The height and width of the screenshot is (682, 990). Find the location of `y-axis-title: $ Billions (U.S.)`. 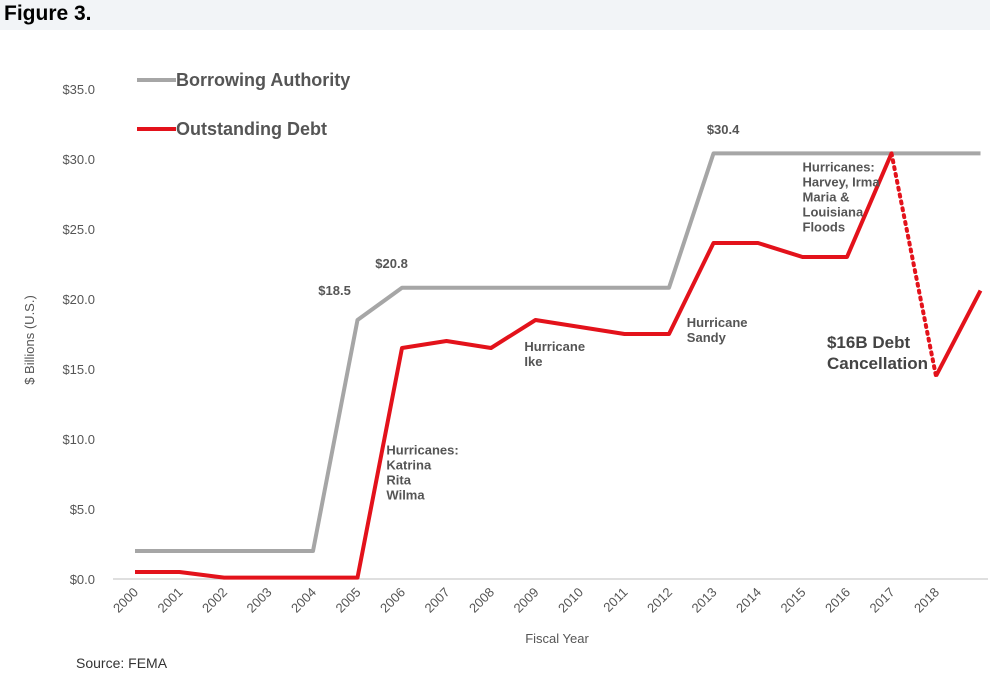

y-axis-title: $ Billions (U.S.) is located at coordinates (29, 340).